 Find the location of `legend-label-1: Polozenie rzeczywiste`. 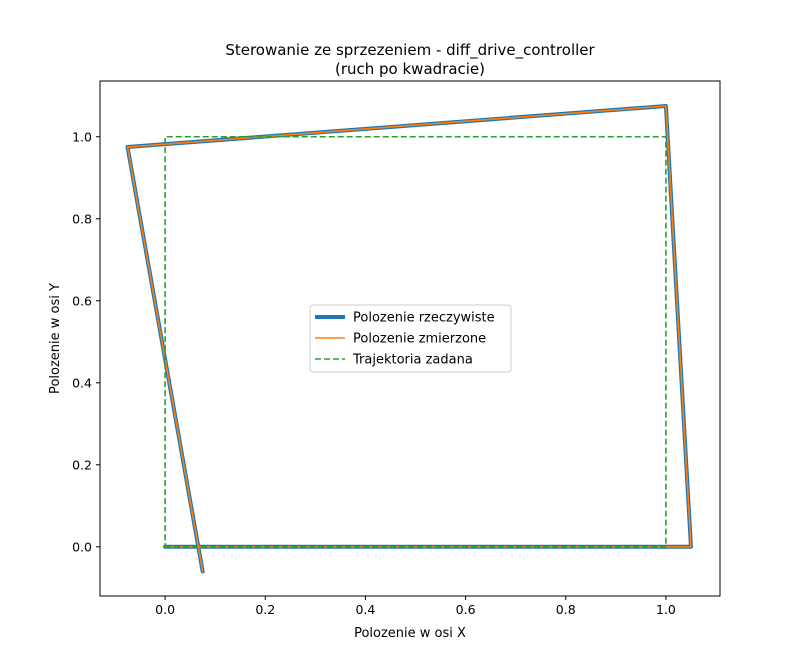

legend-label-1: Polozenie rzeczywiste is located at coordinates (424, 318).